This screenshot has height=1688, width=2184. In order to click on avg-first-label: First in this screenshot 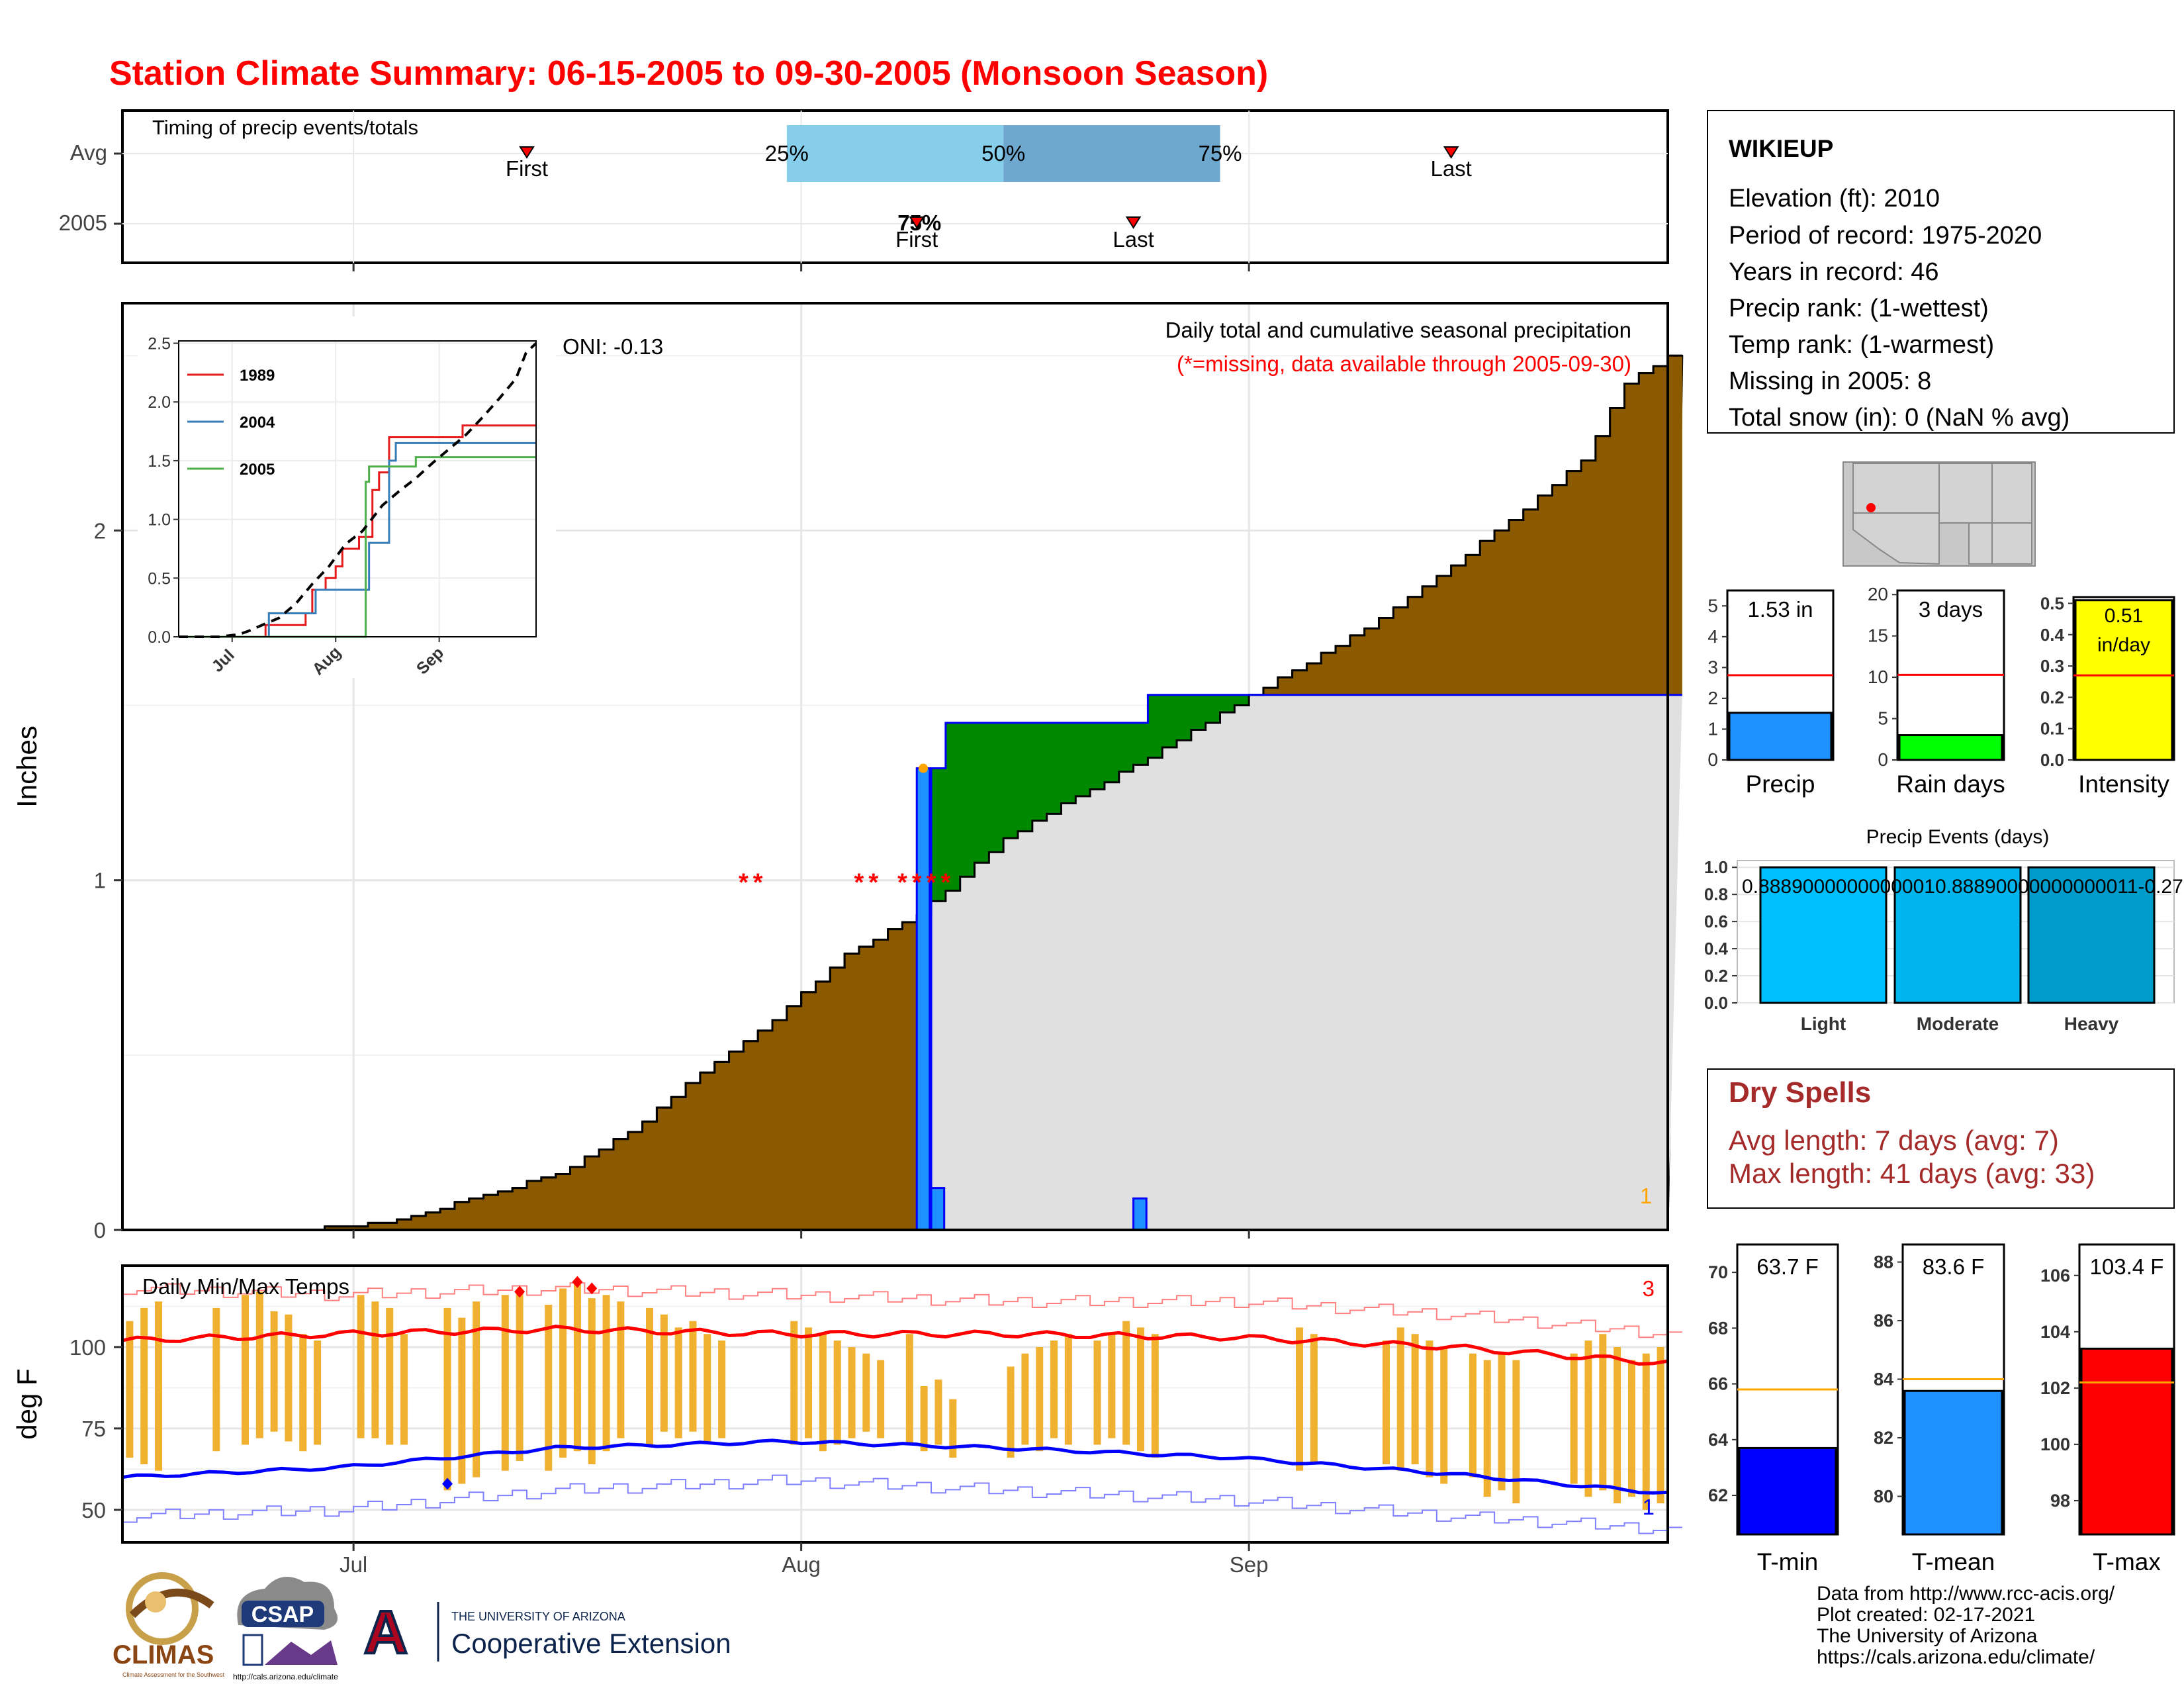, I will do `click(527, 168)`.